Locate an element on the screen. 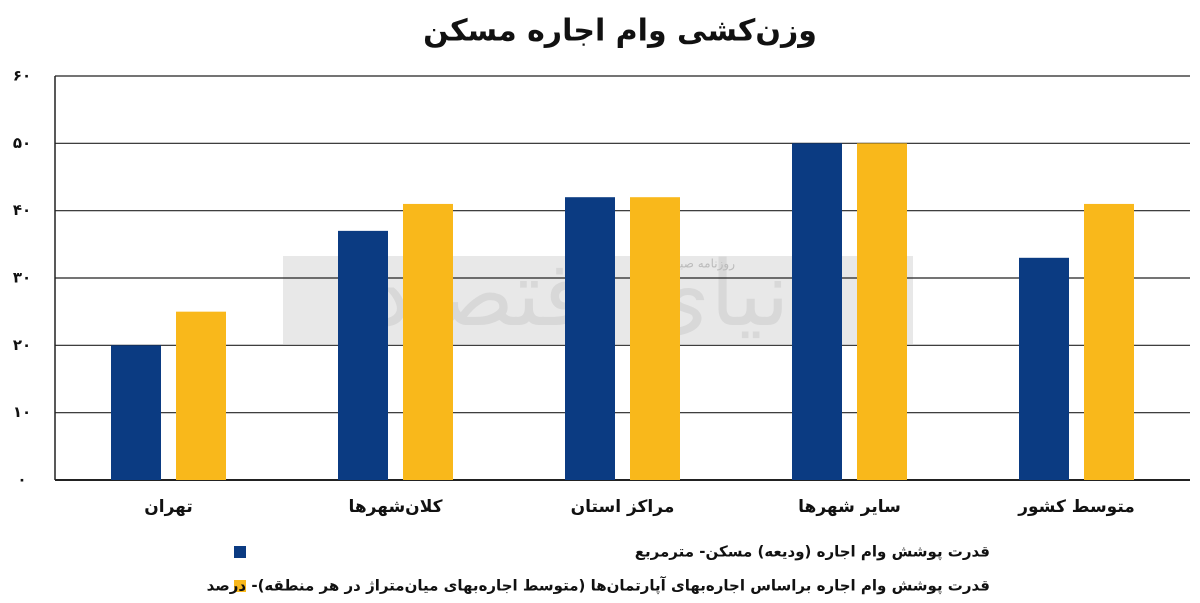 This screenshot has width=1200, height=603. y-tick-label: ۲۰ is located at coordinates (22, 345).